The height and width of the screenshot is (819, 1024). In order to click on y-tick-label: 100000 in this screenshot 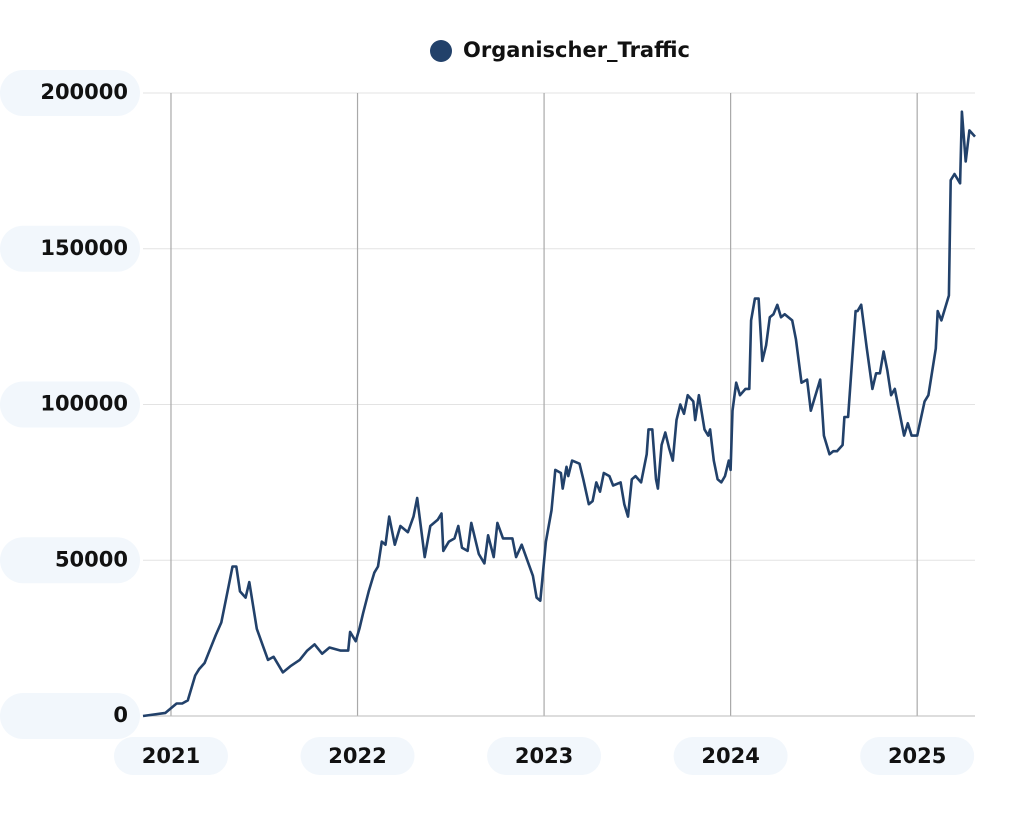, I will do `click(84, 404)`.